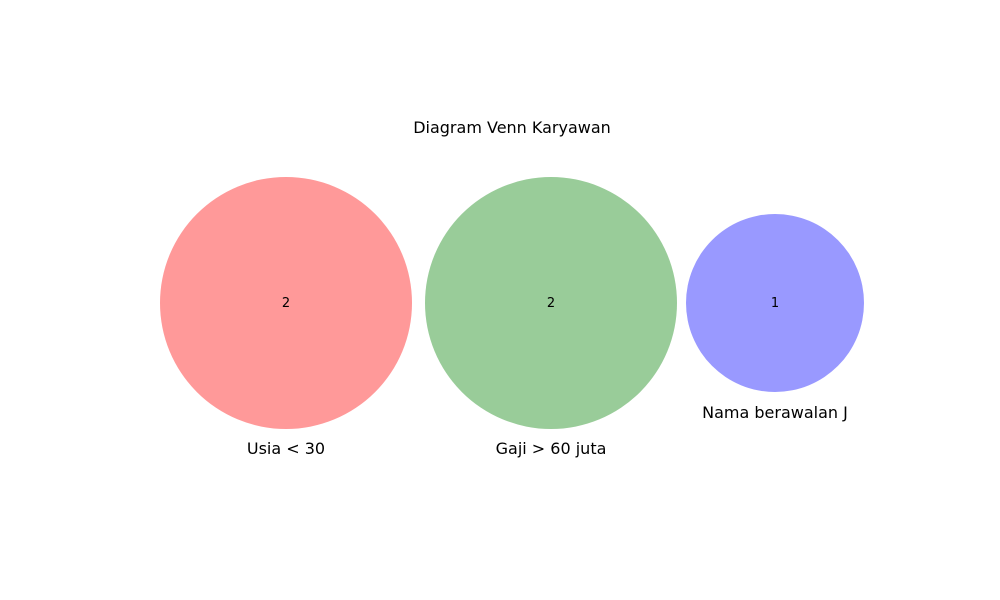 This screenshot has width=1000, height=600. I want to click on set-usia-count: 2, so click(286, 303).